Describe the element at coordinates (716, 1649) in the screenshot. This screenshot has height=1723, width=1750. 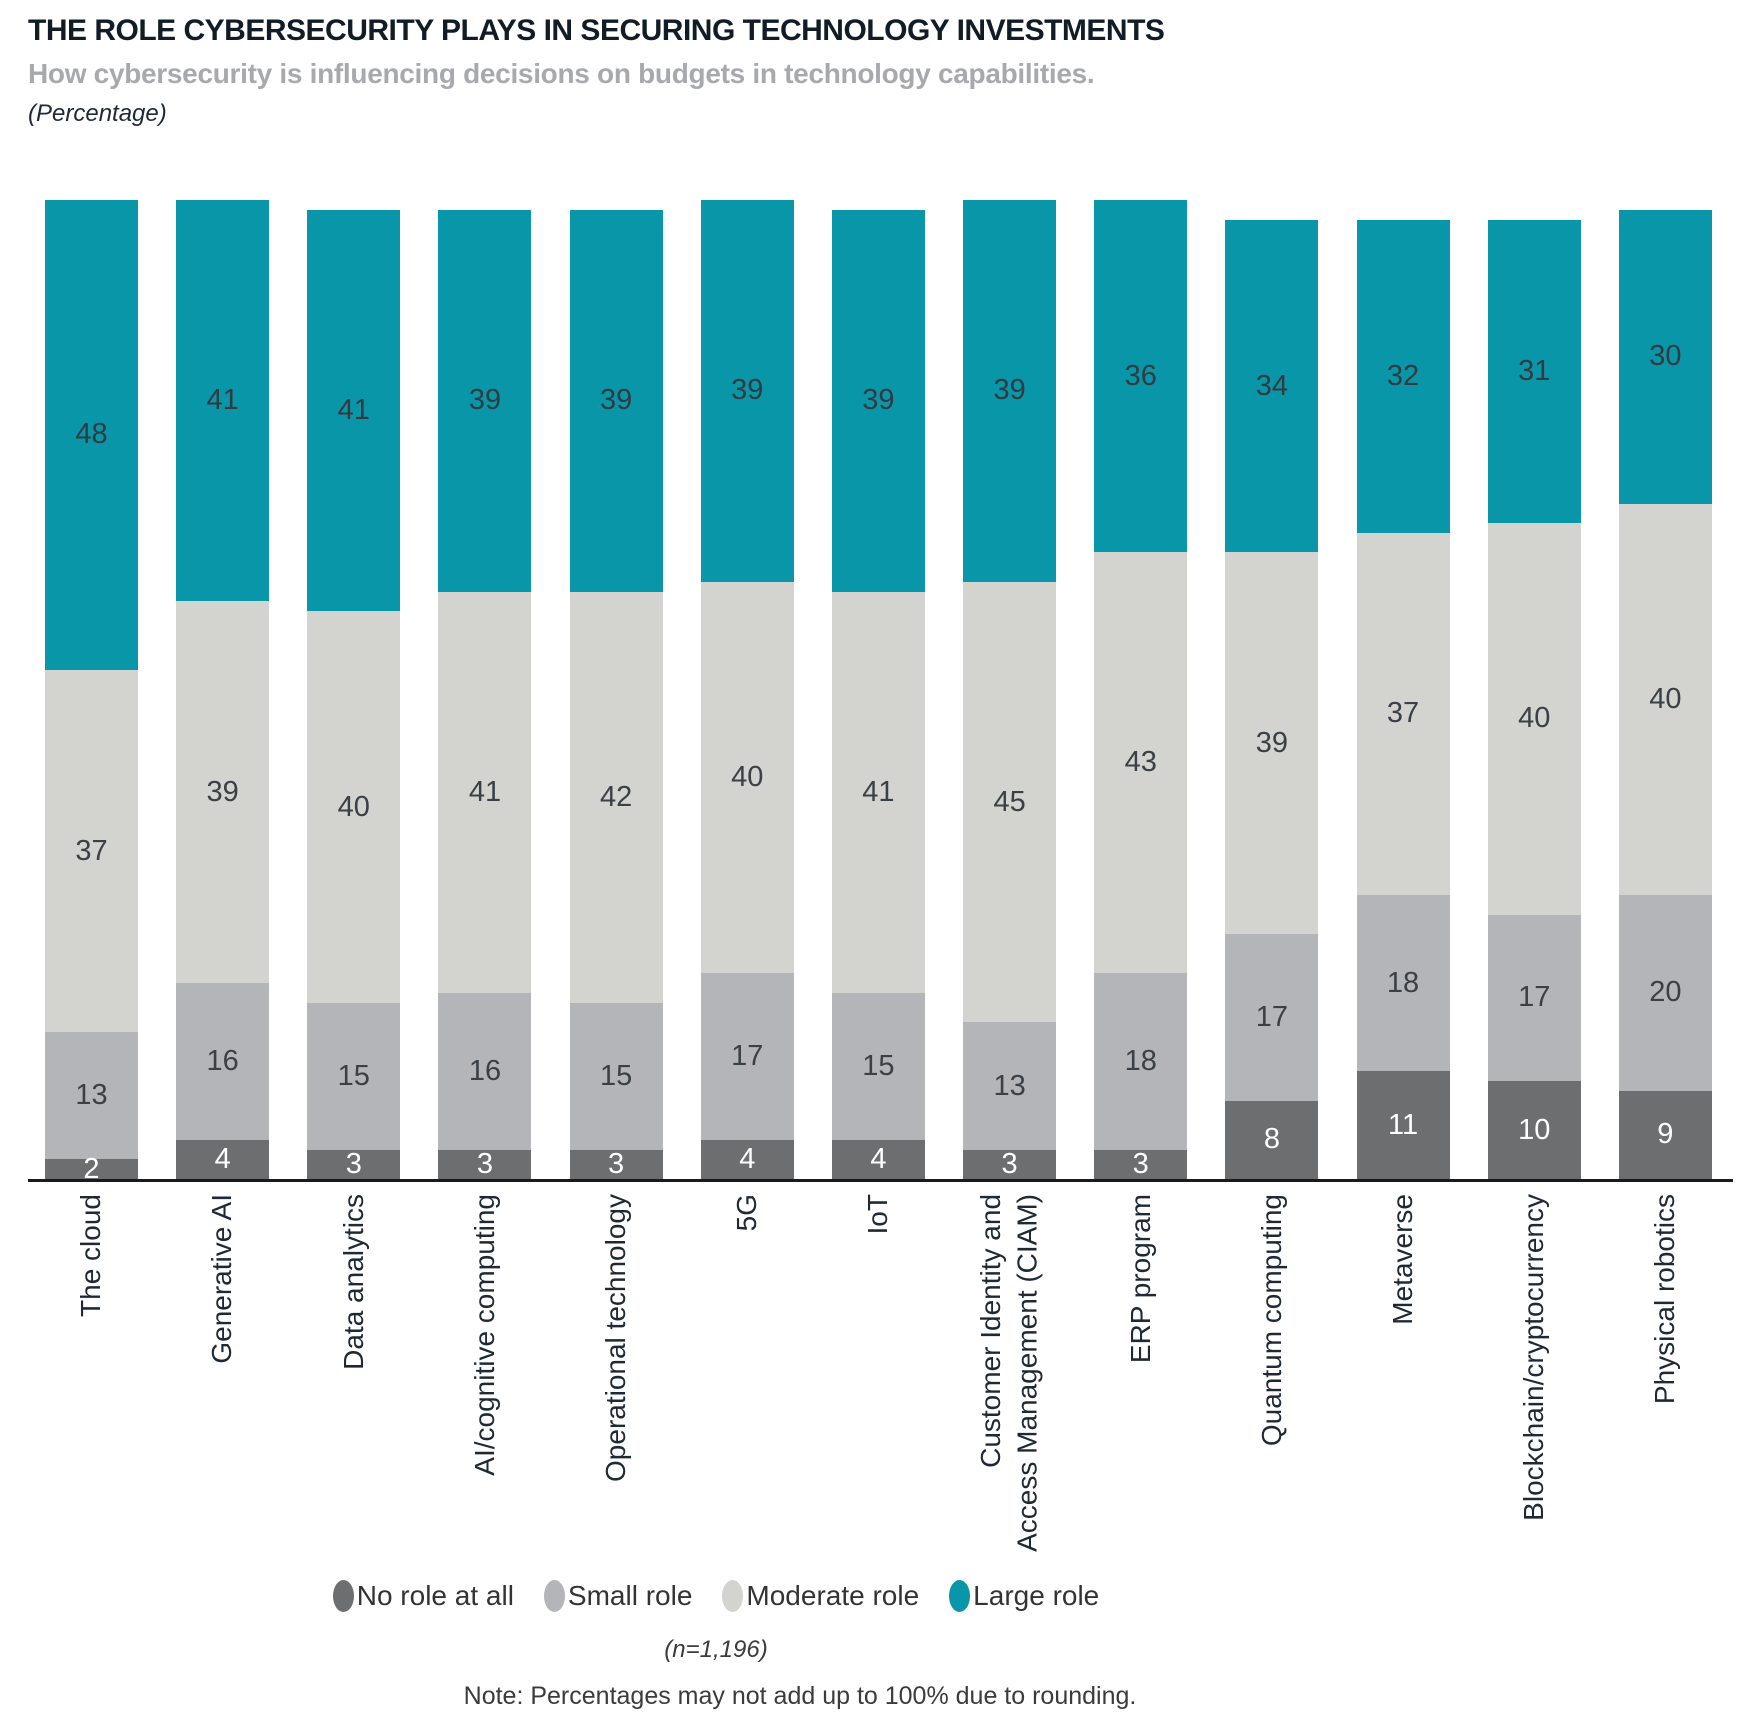
I see `sample-size: (n=1,196)` at that location.